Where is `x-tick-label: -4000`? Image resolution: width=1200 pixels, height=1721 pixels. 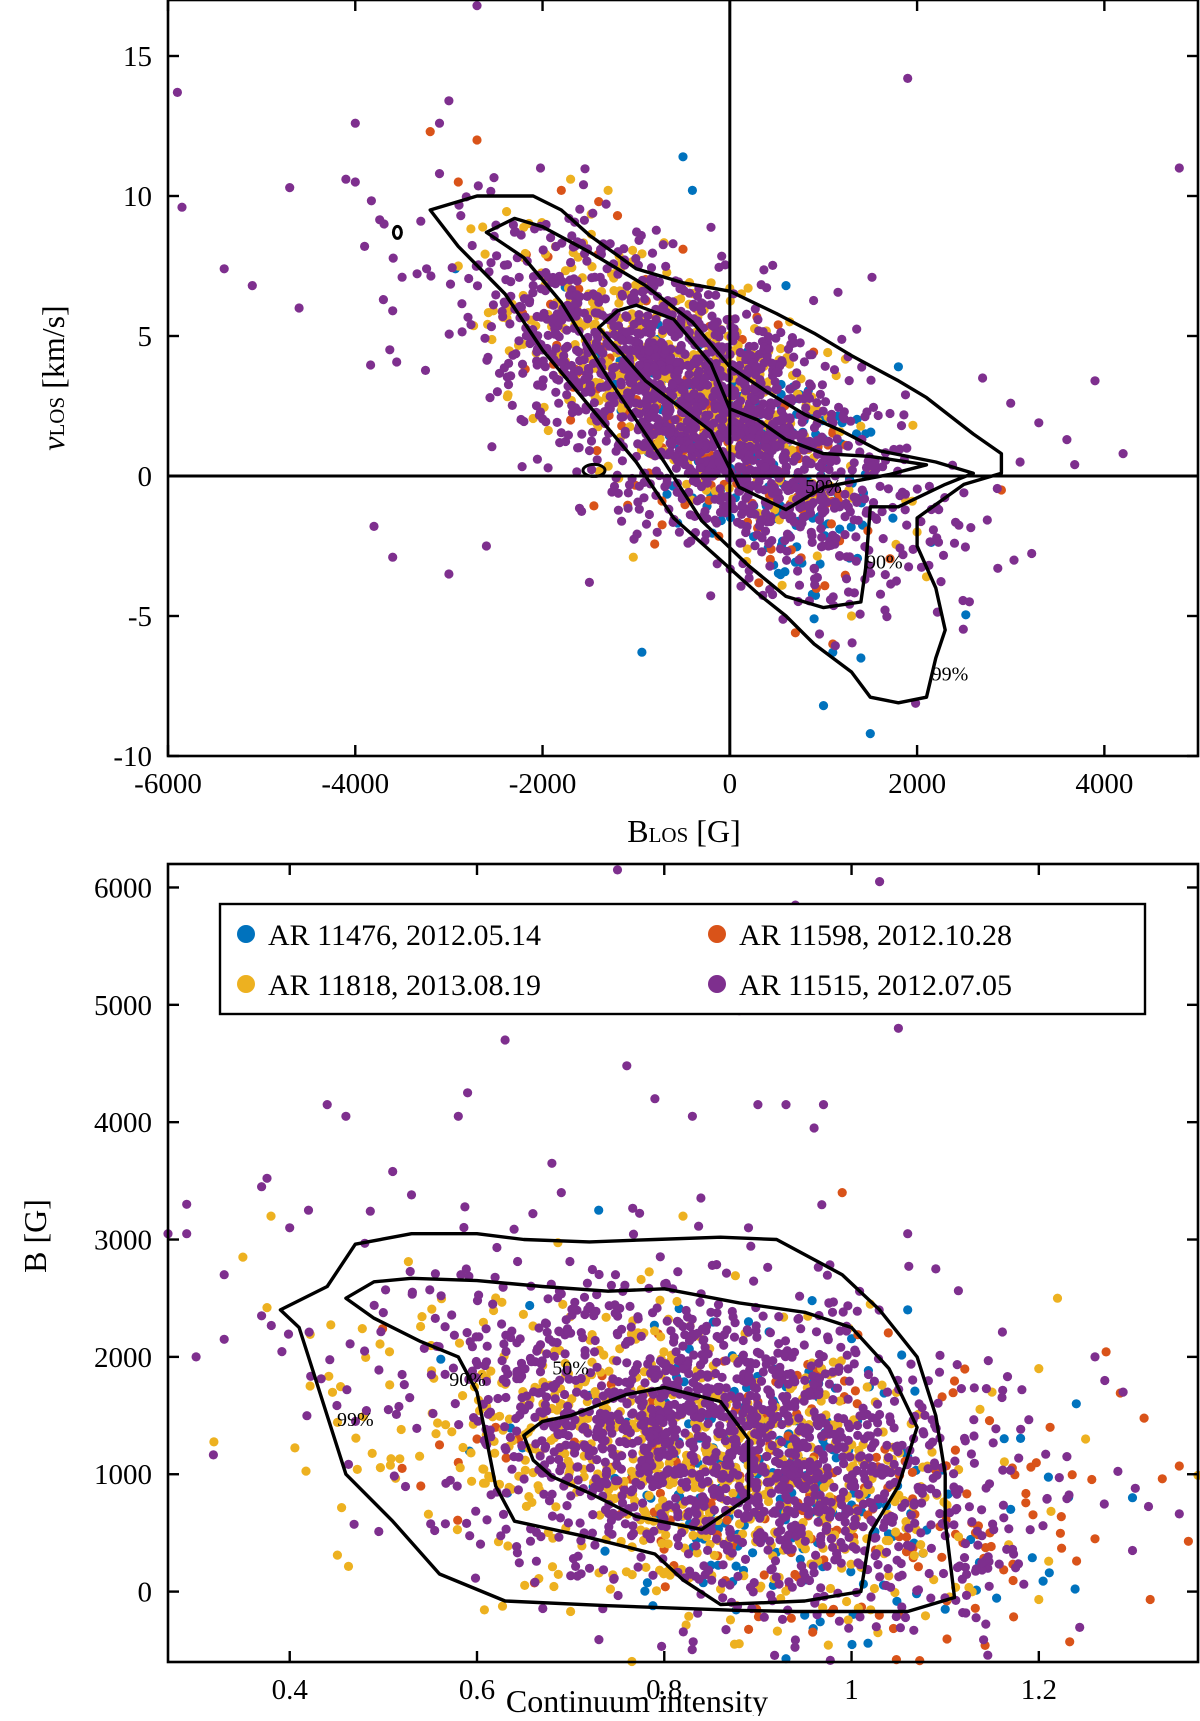
x-tick-label: -4000 is located at coordinates (355, 784).